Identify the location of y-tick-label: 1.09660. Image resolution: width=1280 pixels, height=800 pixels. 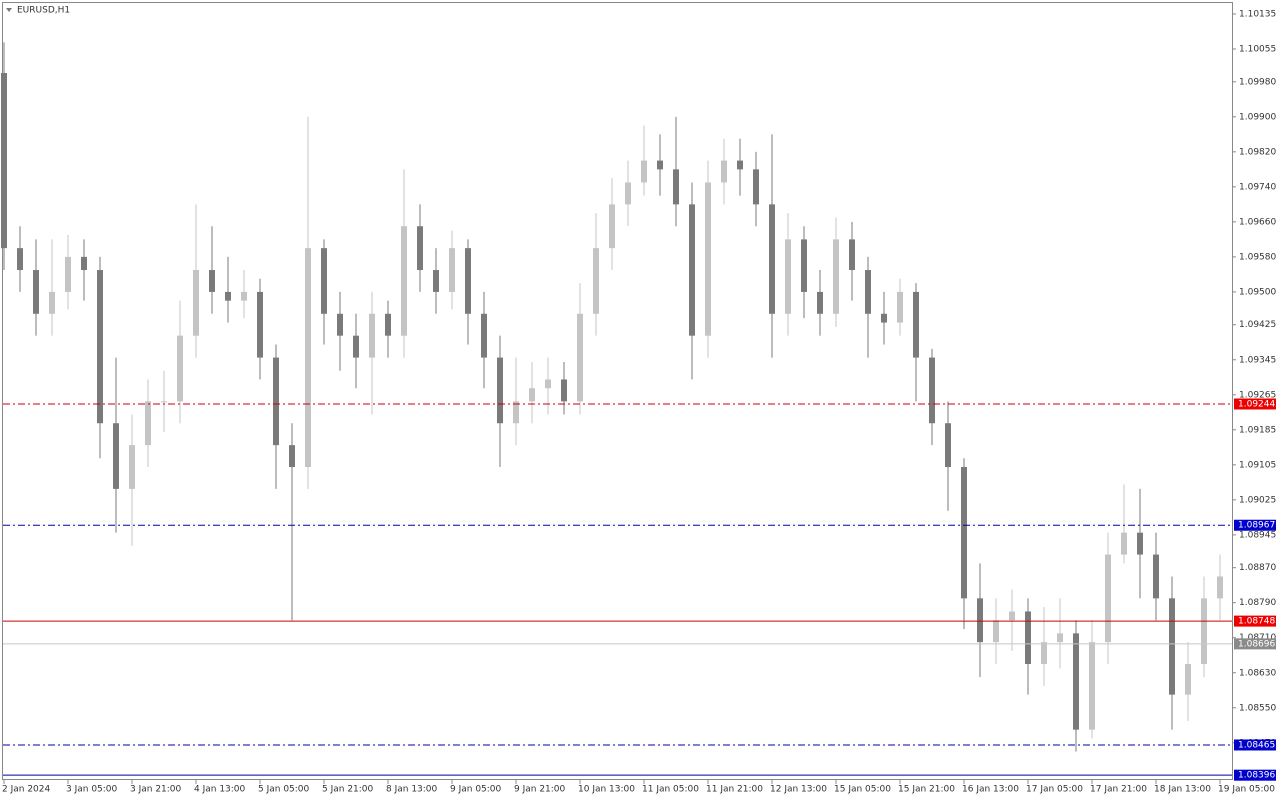
(1257, 222).